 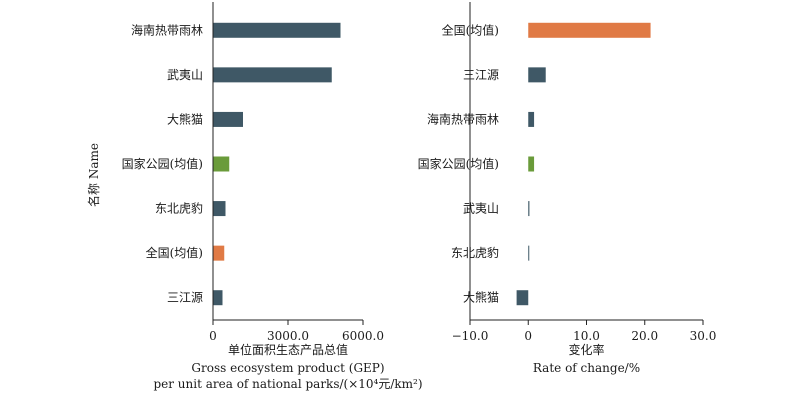 I want to click on x-axis-title: 单位面积生态产品总值, so click(x=288, y=349).